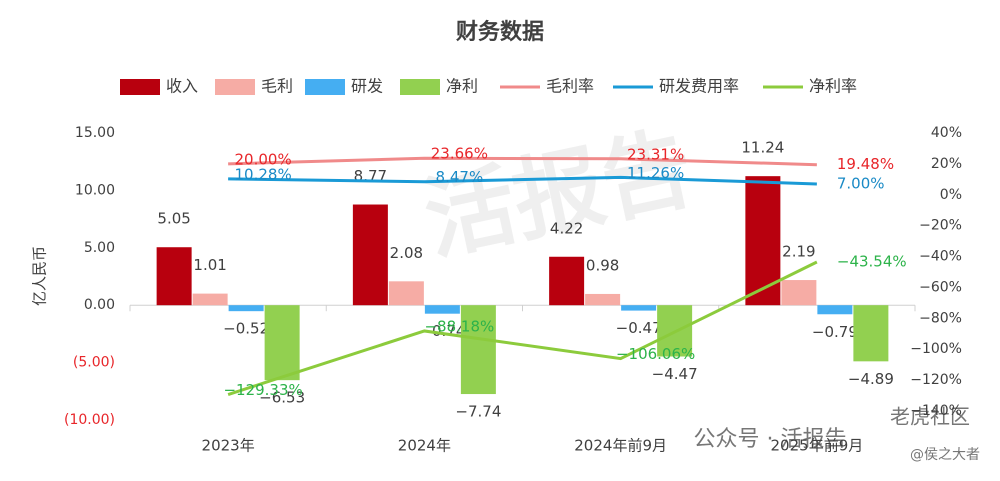  Describe the element at coordinates (89, 420) in the screenshot. I see `y-tick-label: (10.00)` at that location.